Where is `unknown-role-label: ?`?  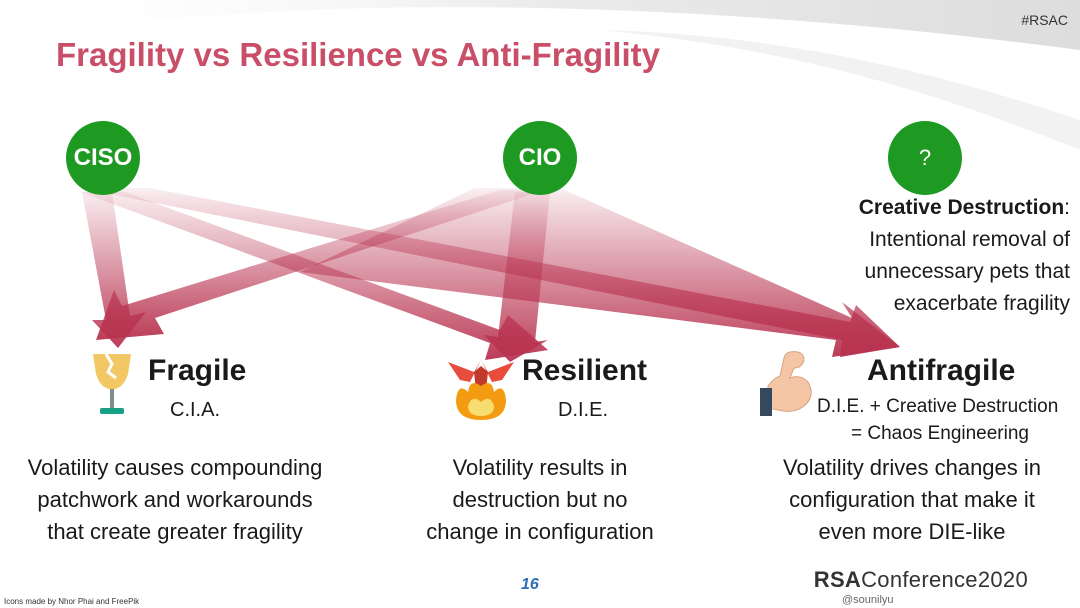 unknown-role-label: ? is located at coordinates (925, 157).